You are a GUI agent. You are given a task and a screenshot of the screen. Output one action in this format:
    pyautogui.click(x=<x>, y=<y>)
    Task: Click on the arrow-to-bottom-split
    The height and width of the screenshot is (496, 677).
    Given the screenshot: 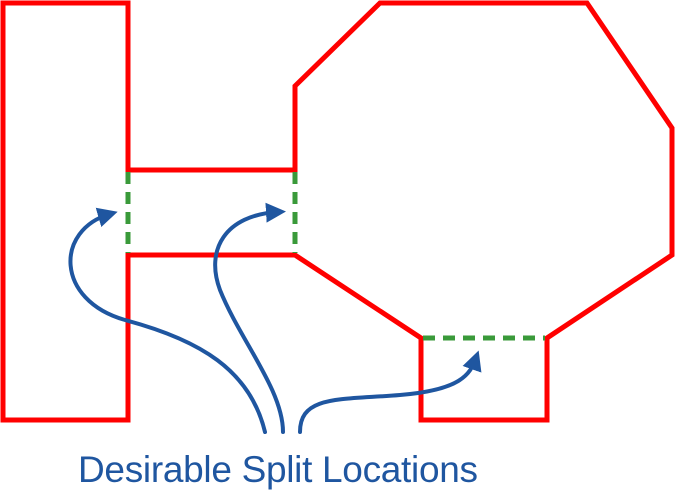 What is the action you would take?
    pyautogui.click(x=390, y=392)
    